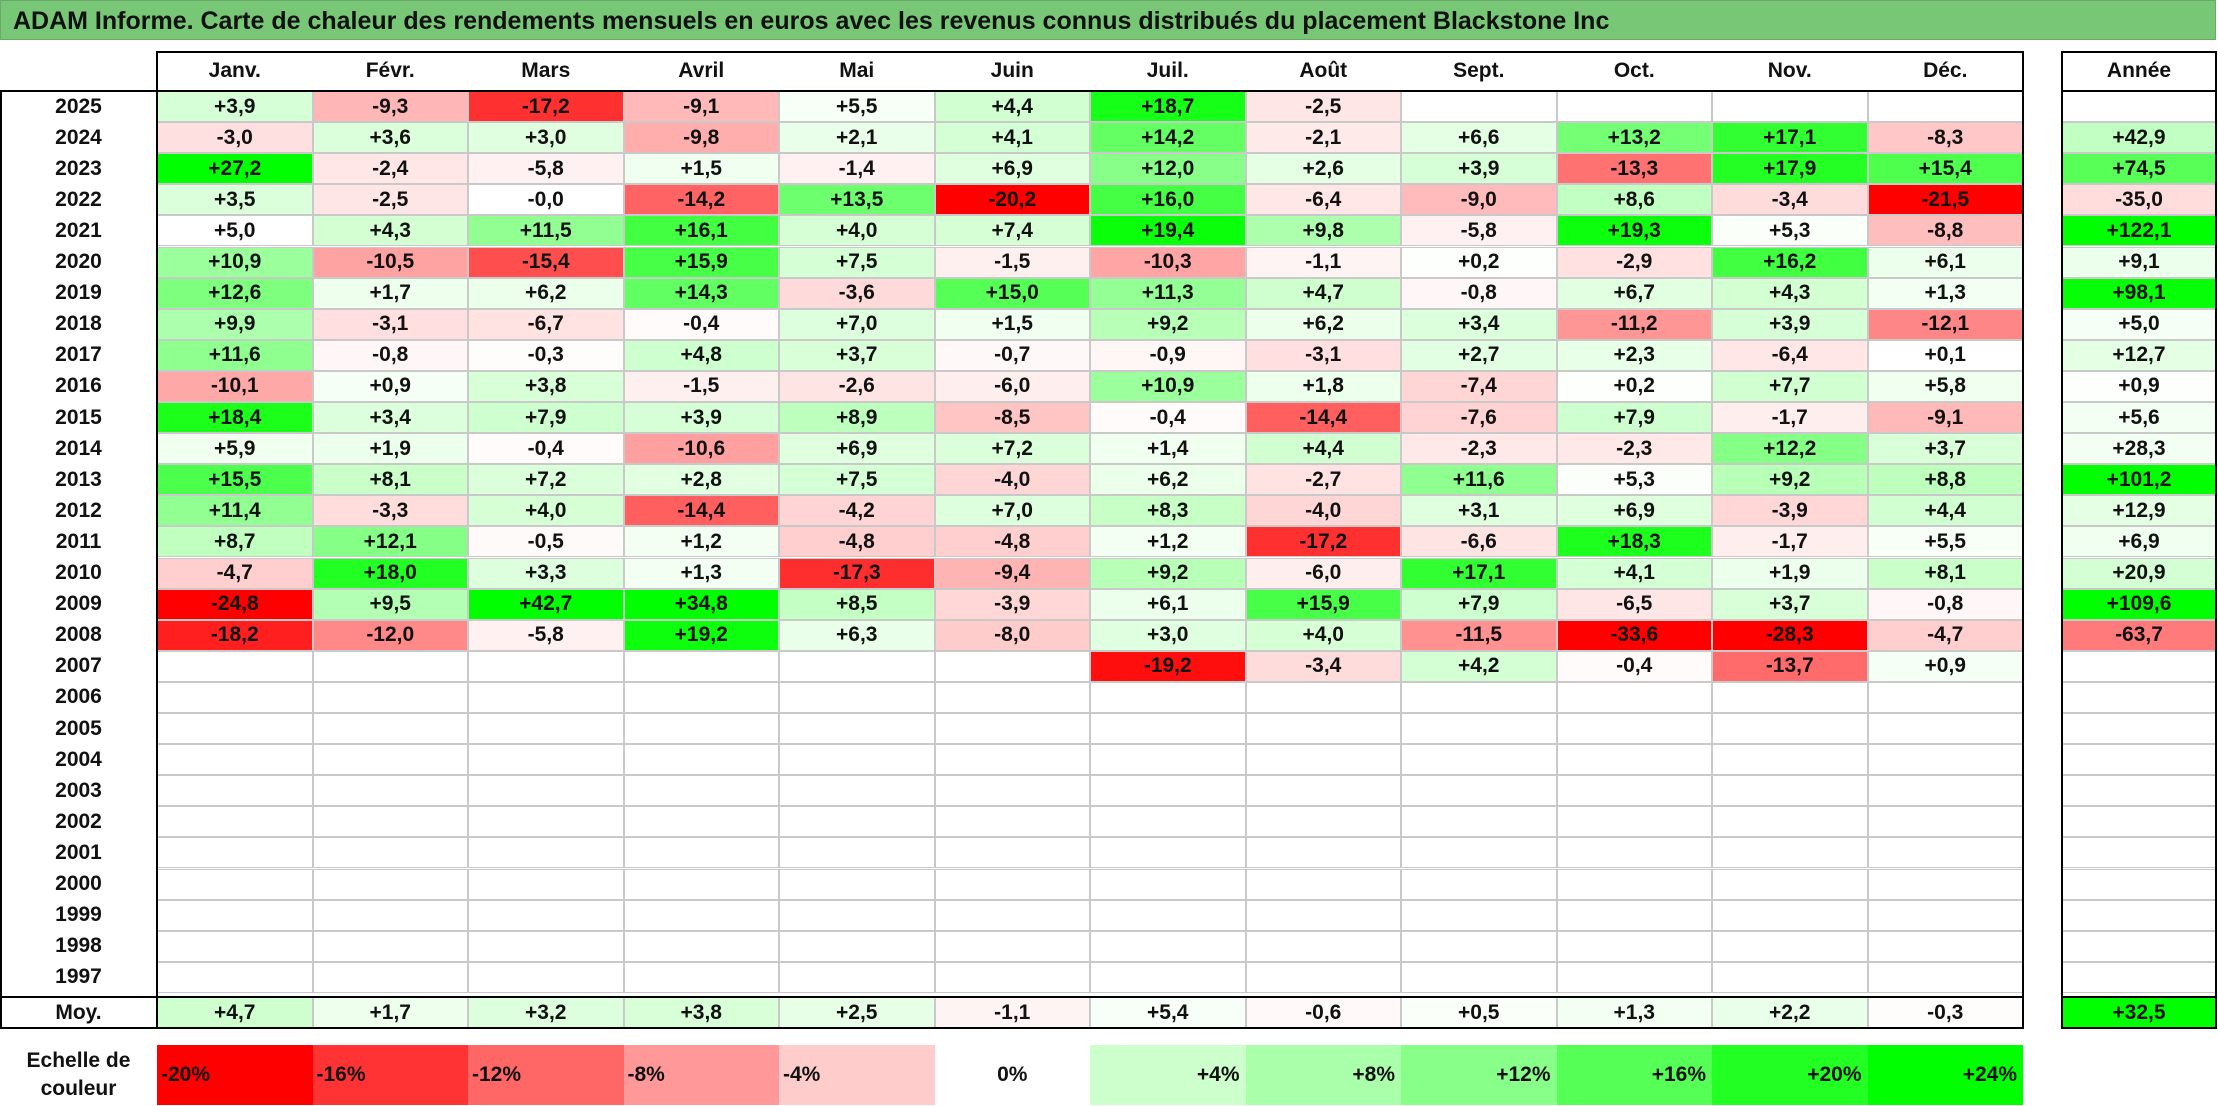  Describe the element at coordinates (1012, 200) in the screenshot. I see `heatmap-cell: -20,2` at that location.